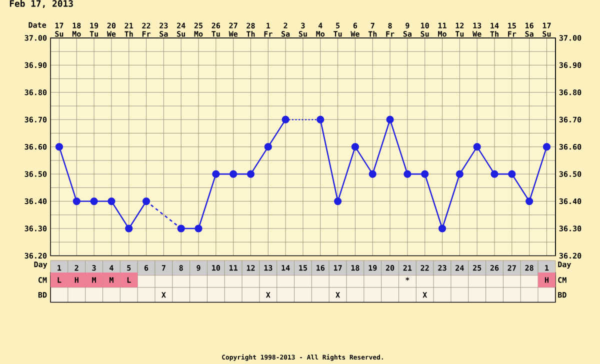 The image size is (600, 364). I want to click on chart-title: Feb 17, 2013, so click(41, 4).